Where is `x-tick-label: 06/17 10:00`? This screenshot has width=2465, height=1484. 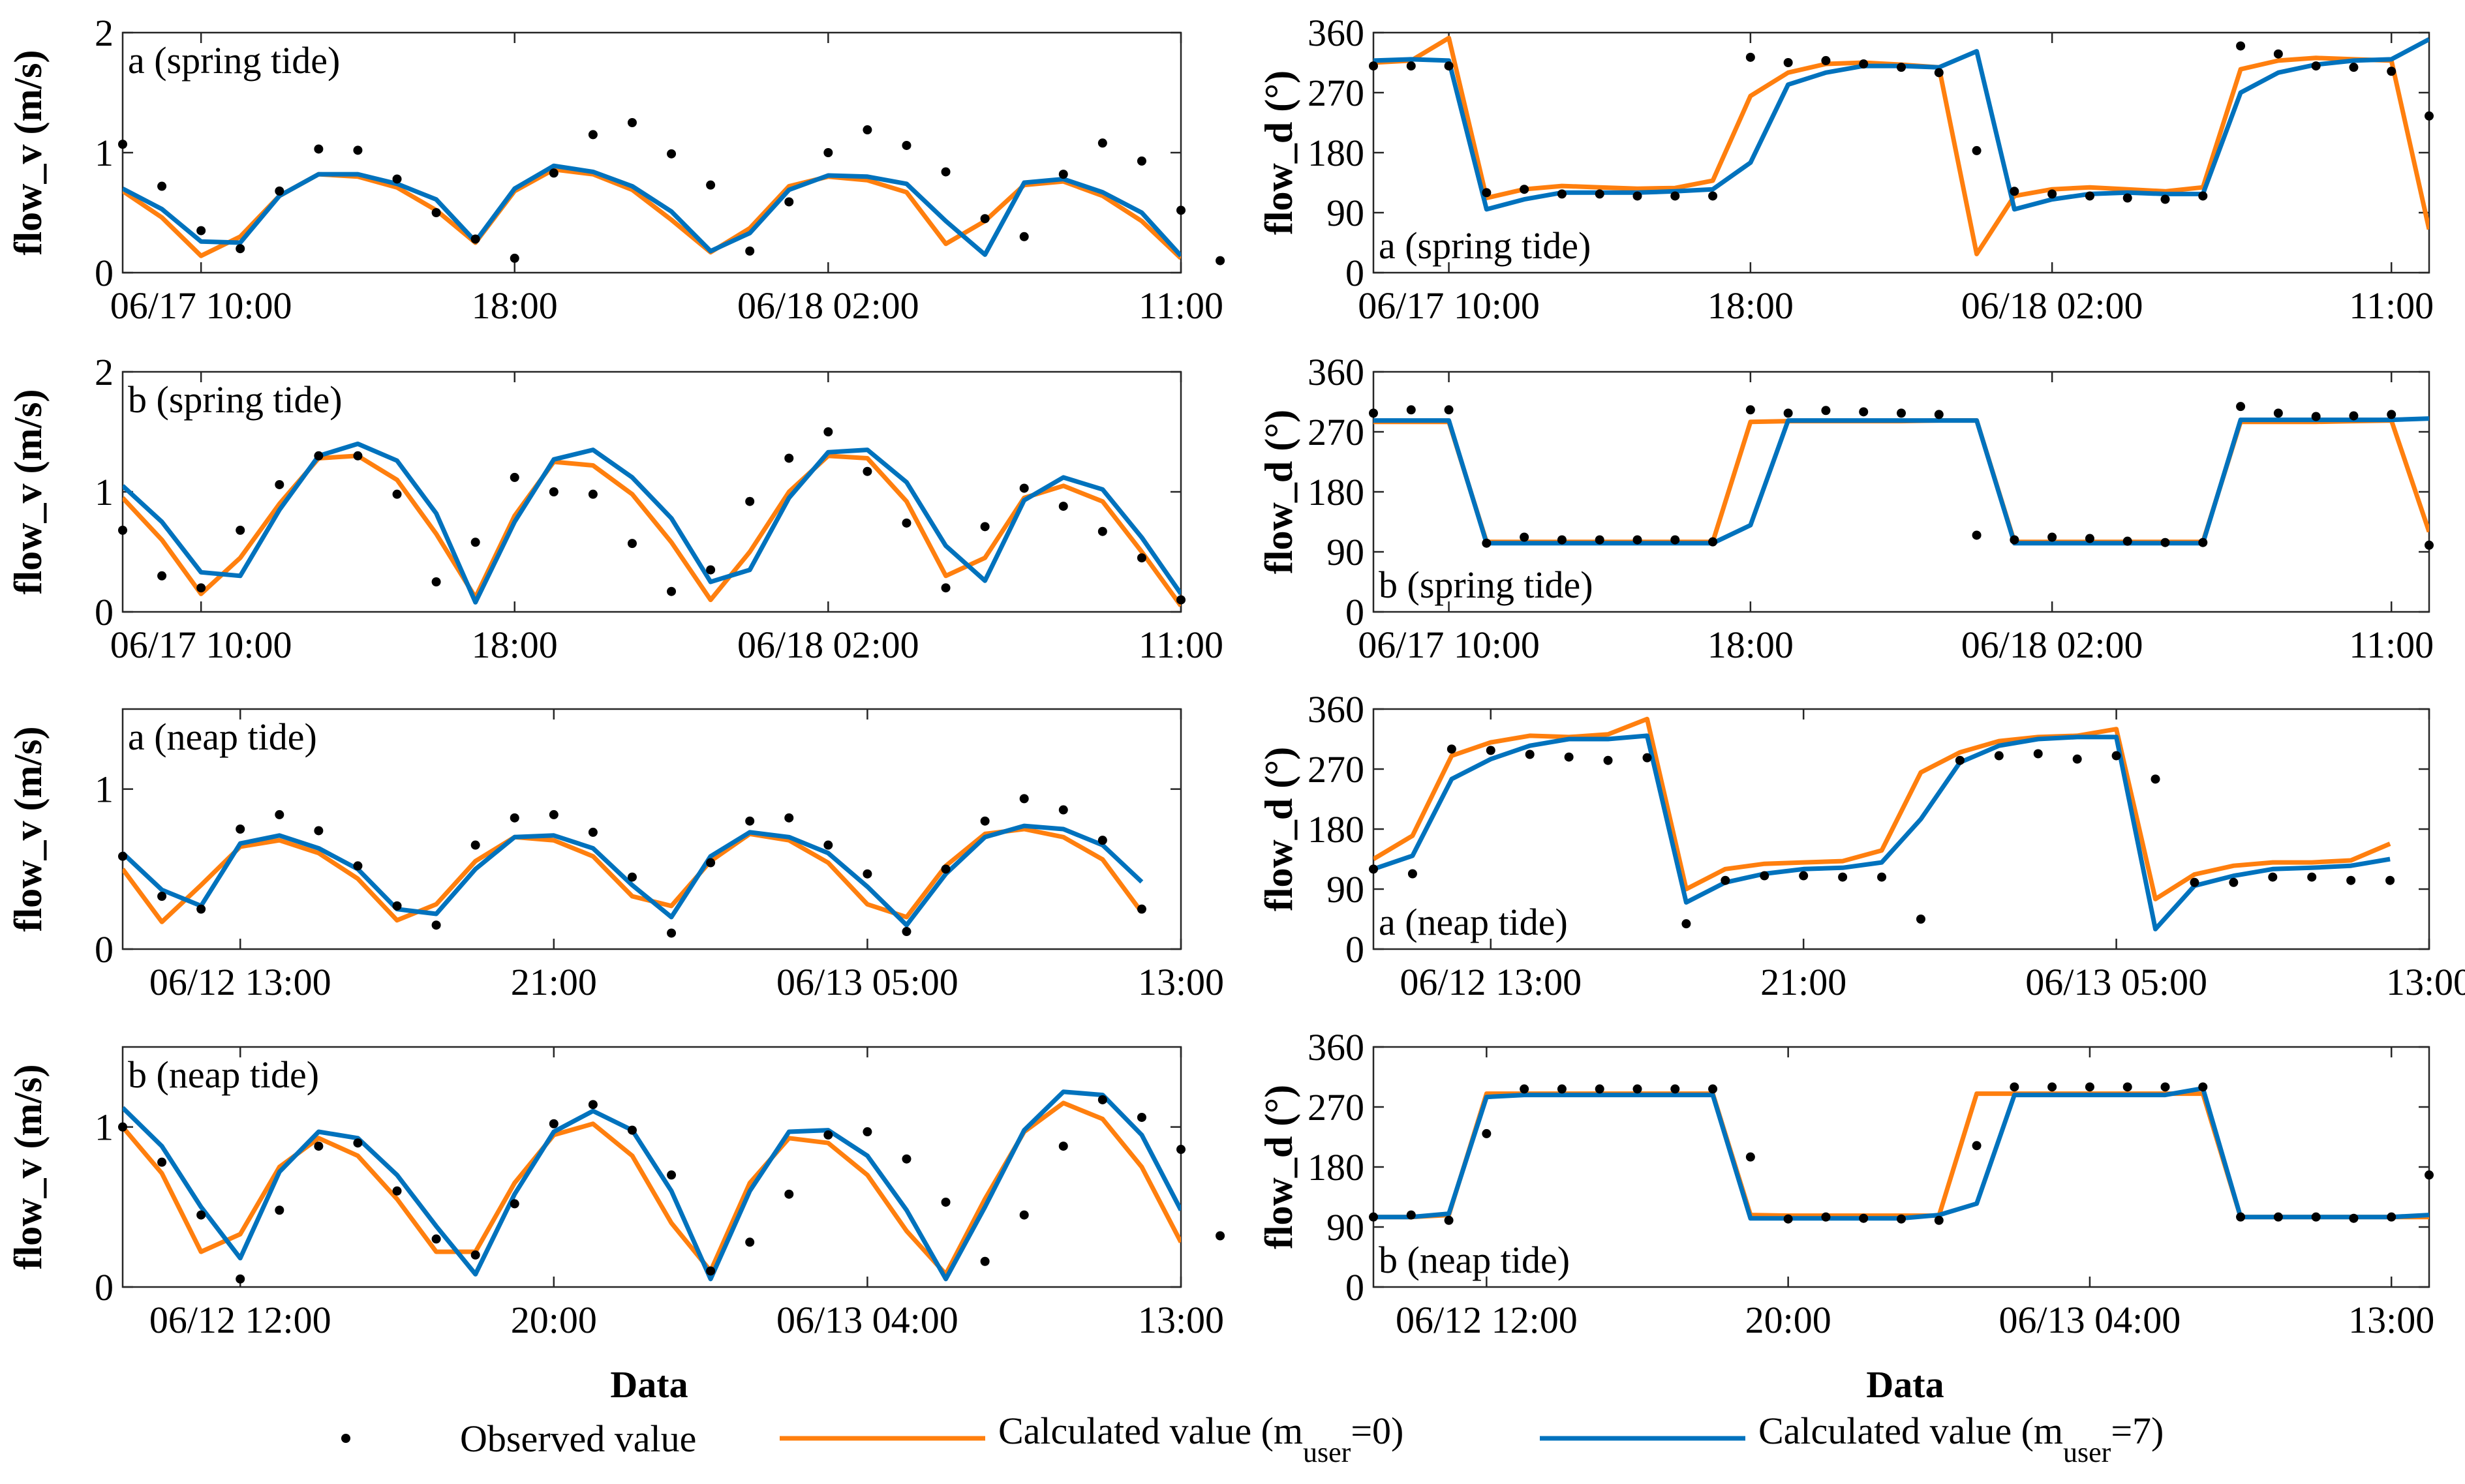 x-tick-label: 06/17 10:00 is located at coordinates (1449, 645).